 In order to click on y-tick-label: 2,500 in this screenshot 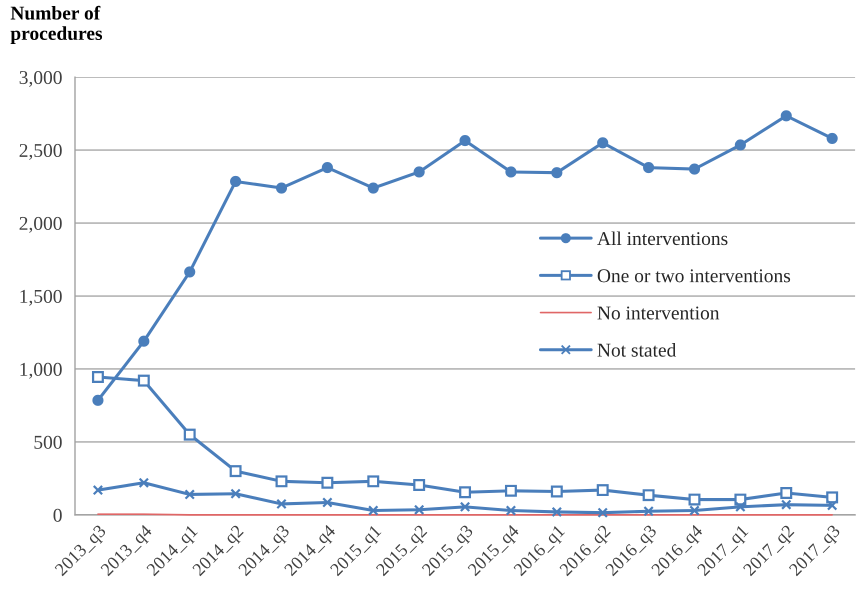, I will do `click(41, 152)`.